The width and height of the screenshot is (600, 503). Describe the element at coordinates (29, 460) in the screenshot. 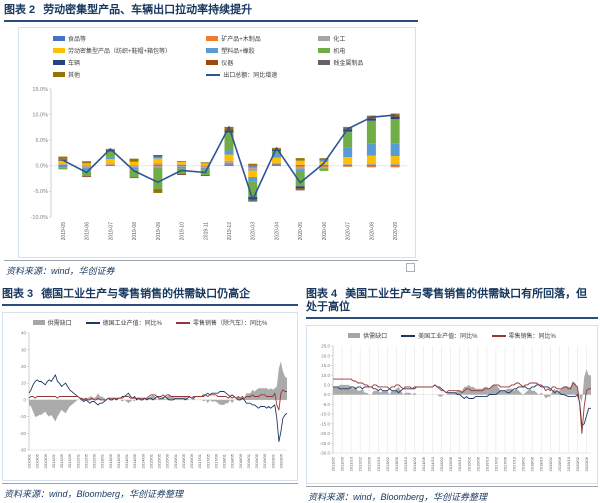

I see `svg-text: 2010/01` at that location.